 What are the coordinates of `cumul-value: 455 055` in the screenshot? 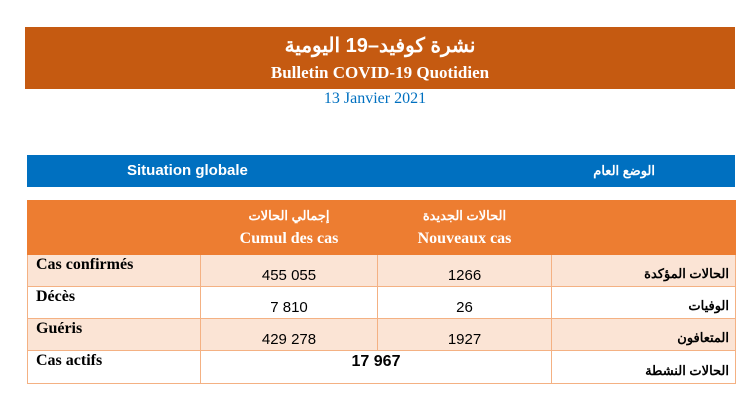 It's located at (289, 275).